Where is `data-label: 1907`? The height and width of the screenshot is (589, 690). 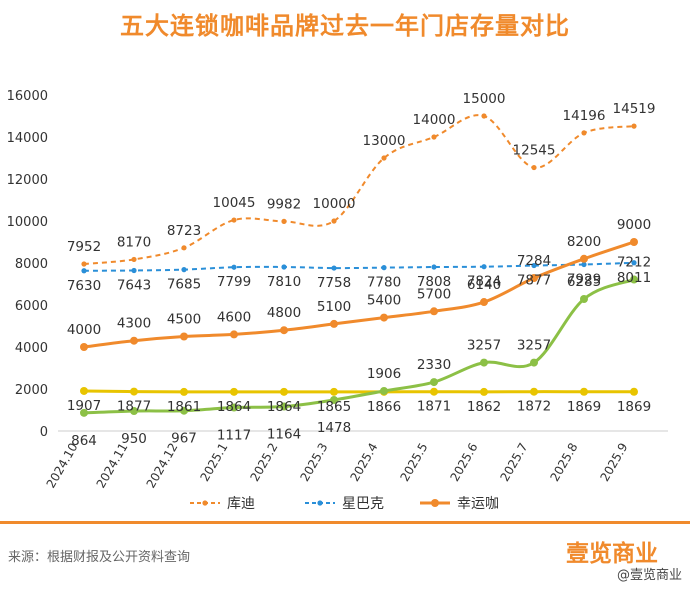
data-label: 1907 is located at coordinates (84, 406).